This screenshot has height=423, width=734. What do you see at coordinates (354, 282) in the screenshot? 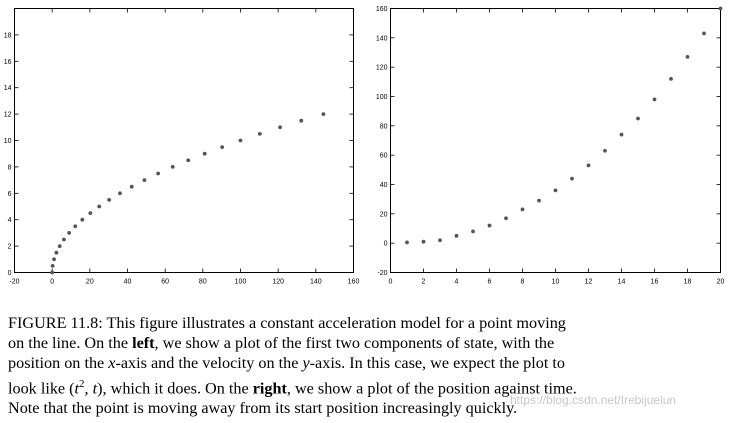
I see `left-x-tick-label: 160` at bounding box center [354, 282].